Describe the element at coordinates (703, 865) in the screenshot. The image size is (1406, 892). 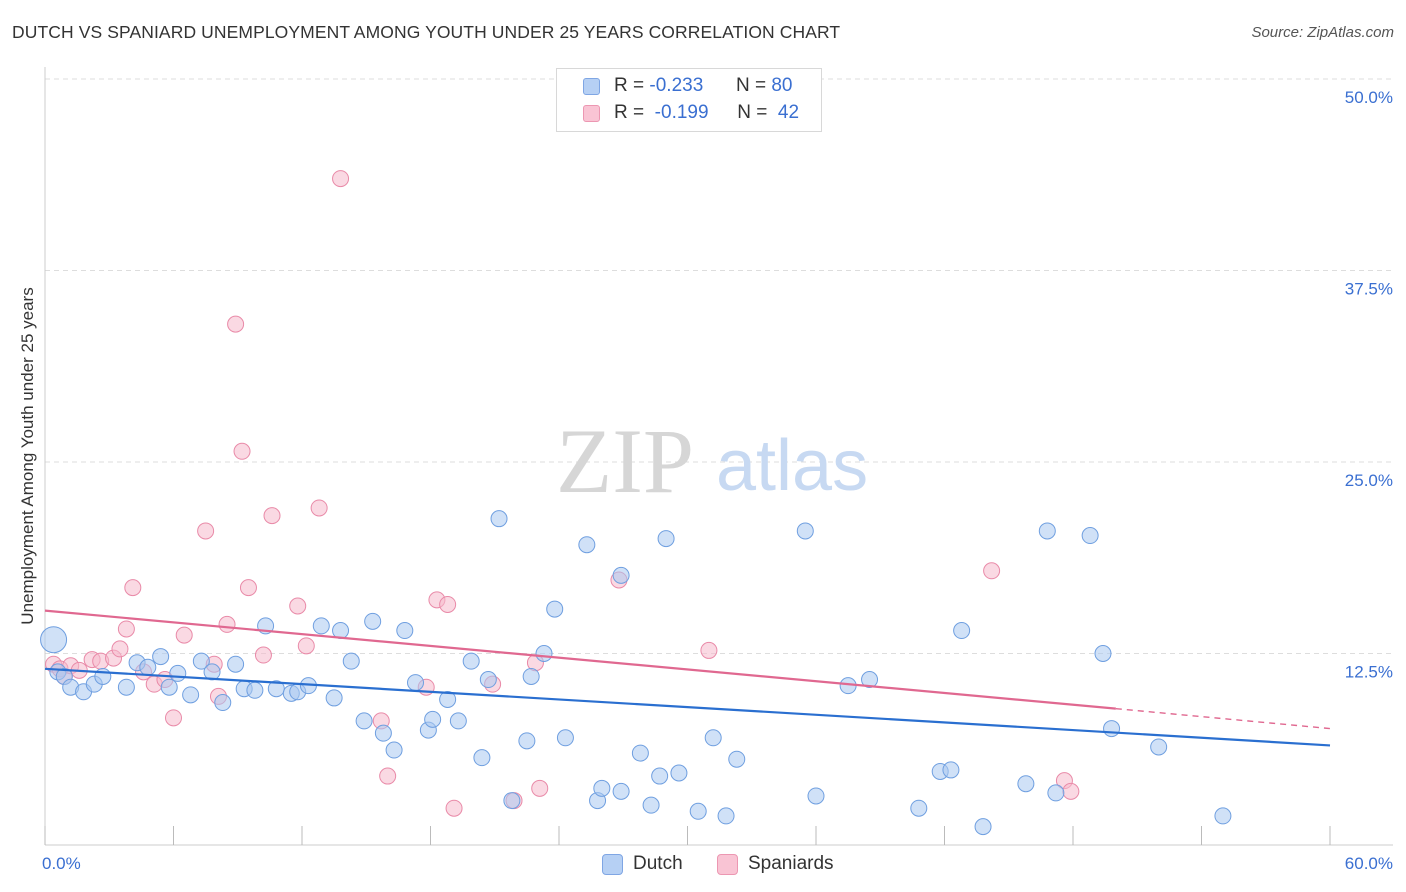
I see `series-legend: Dutch Spaniards` at that location.